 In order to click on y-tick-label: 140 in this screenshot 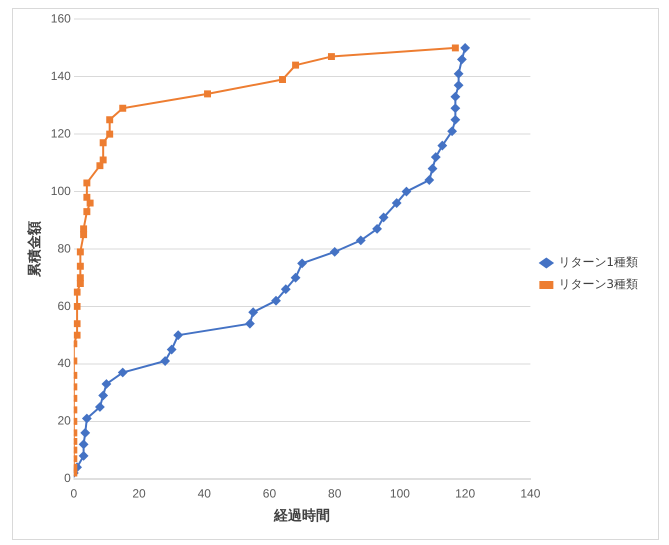, I will do `click(61, 75)`.